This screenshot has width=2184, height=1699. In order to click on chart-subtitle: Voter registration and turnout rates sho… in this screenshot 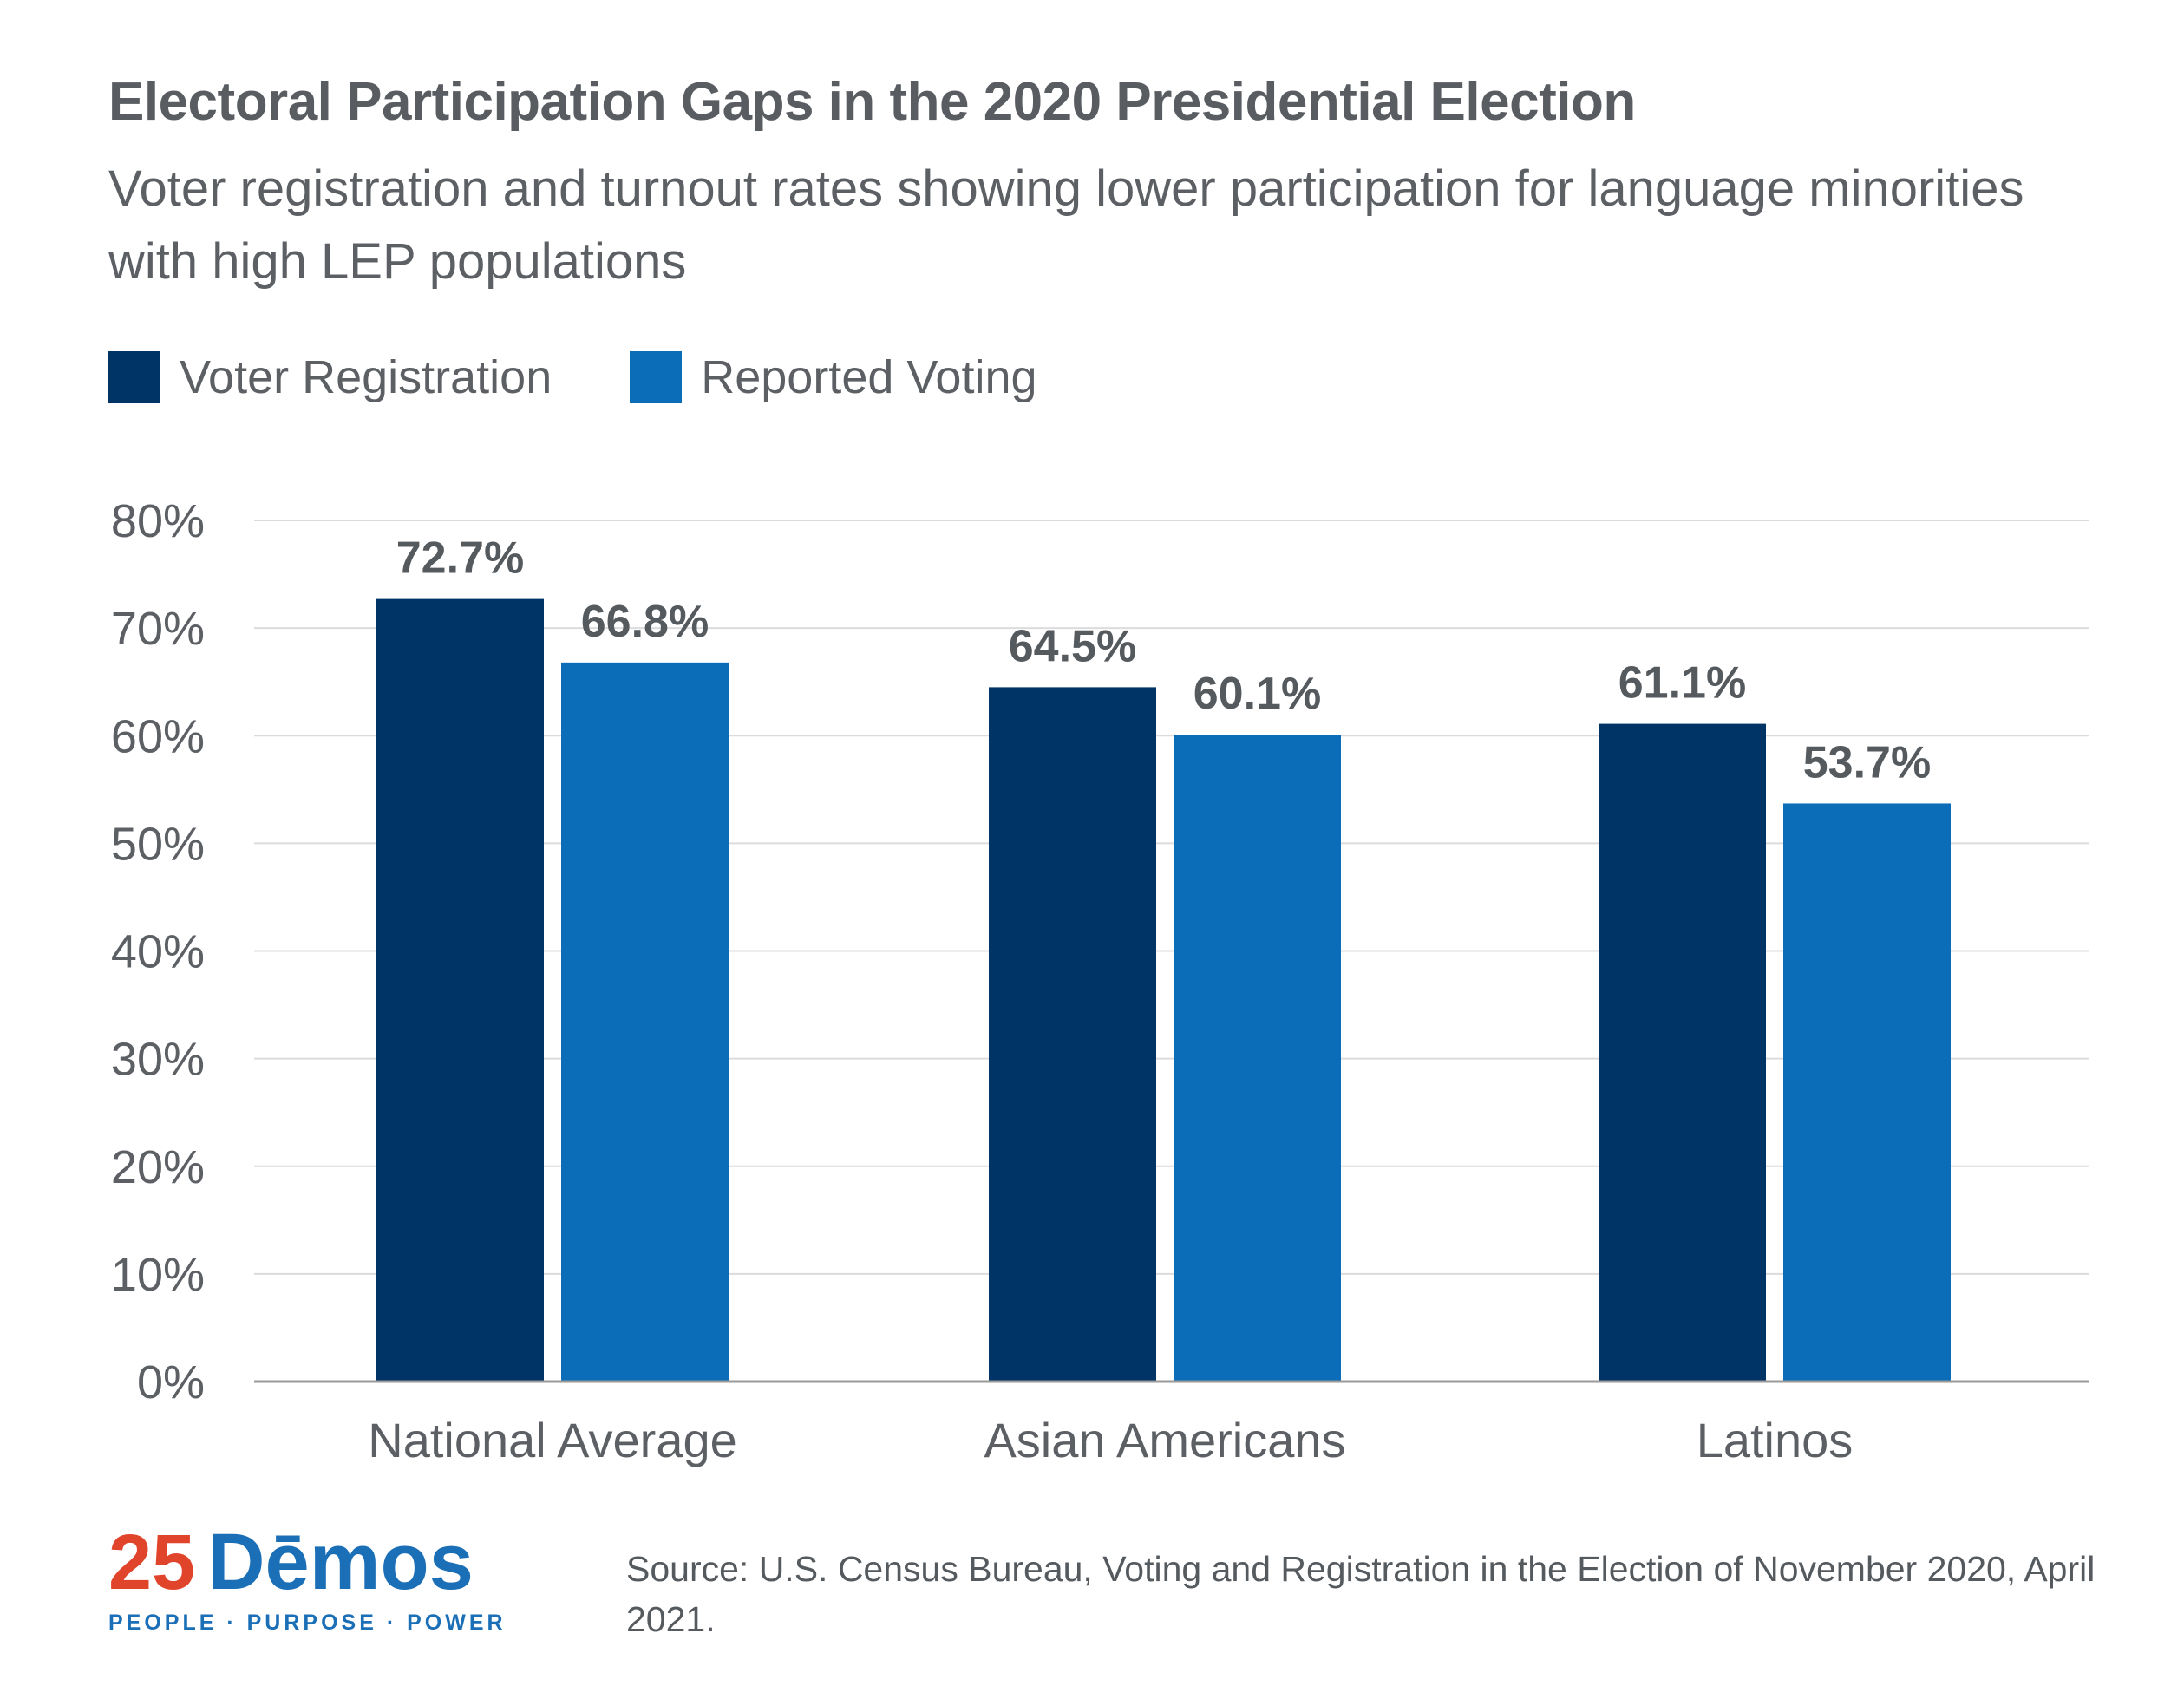, I will do `click(1066, 225)`.